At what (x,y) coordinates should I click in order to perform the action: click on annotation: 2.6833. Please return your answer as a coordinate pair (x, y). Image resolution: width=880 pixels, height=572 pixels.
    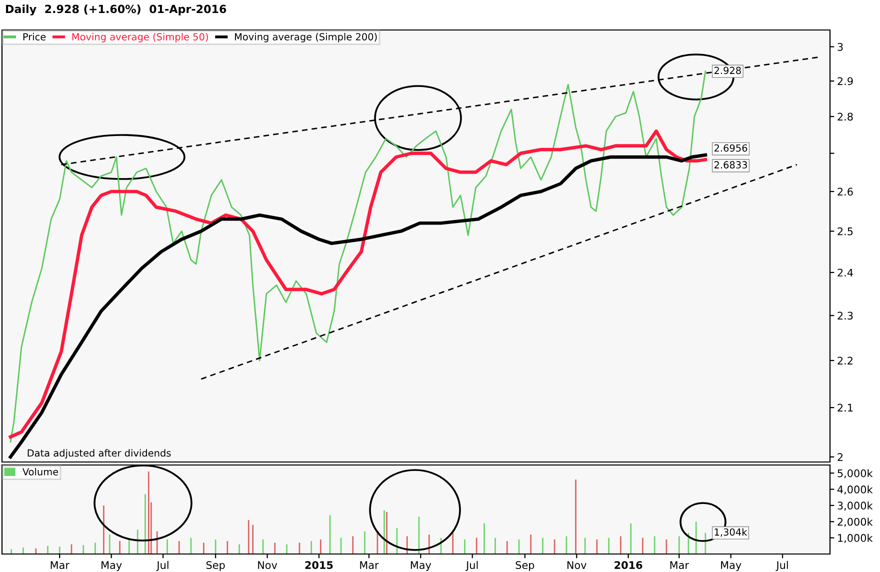
    Looking at the image, I should click on (730, 165).